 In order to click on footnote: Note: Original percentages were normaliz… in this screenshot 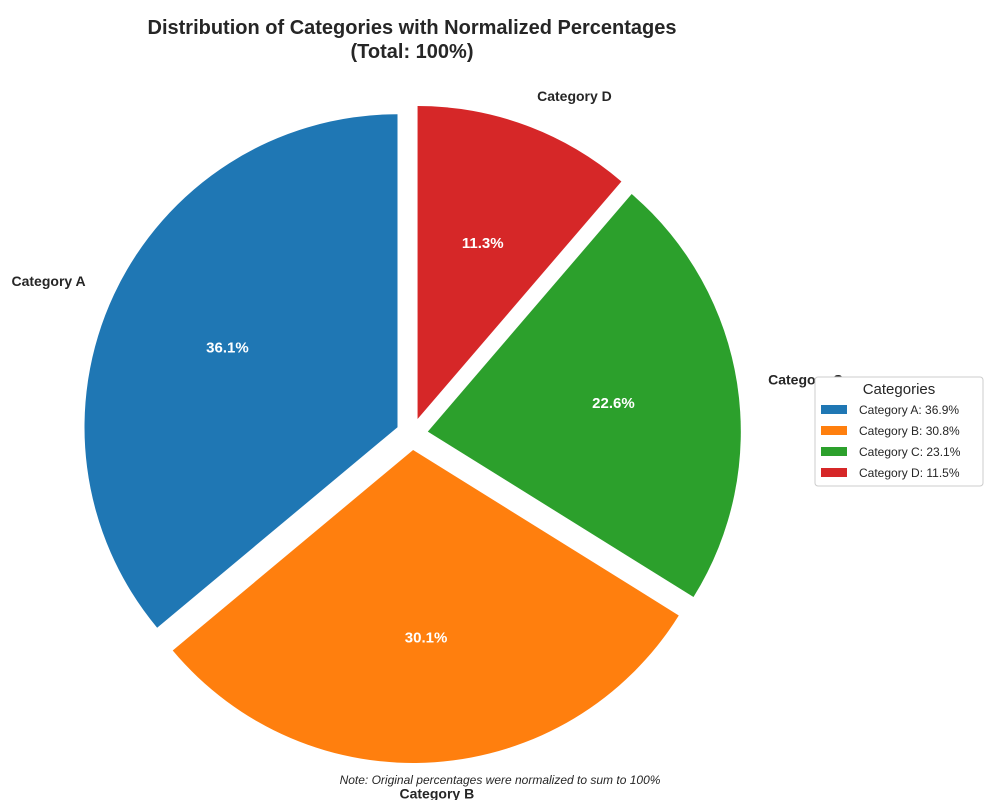, I will do `click(500, 780)`.